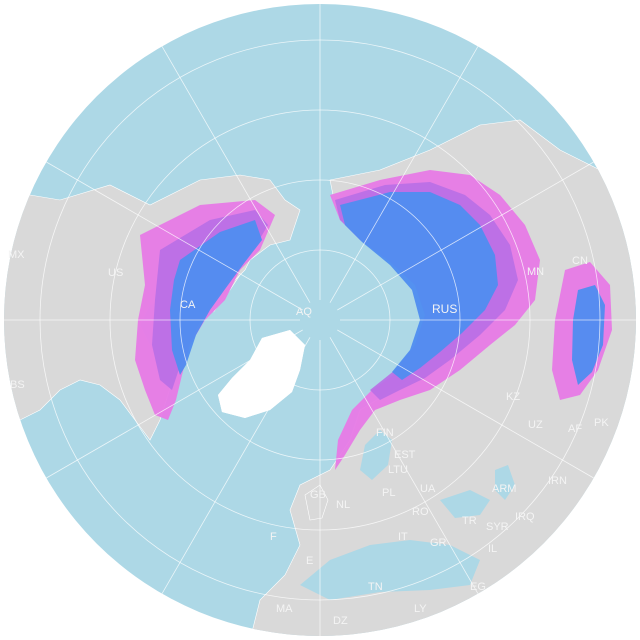 Image resolution: width=640 pixels, height=640 pixels. I want to click on label-arm: ARM, so click(504, 489).